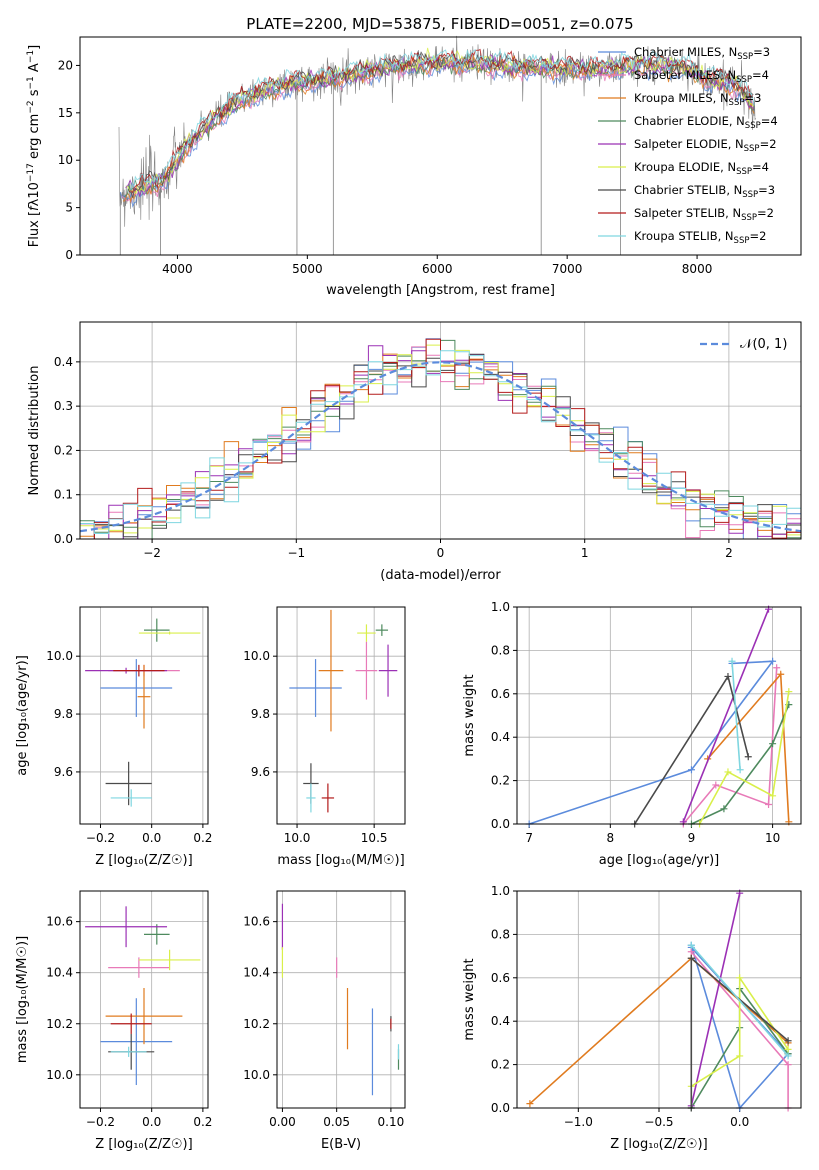  I want to click on legend-label-5: Salpeter ELODIE, NSSP=2, so click(705, 145).